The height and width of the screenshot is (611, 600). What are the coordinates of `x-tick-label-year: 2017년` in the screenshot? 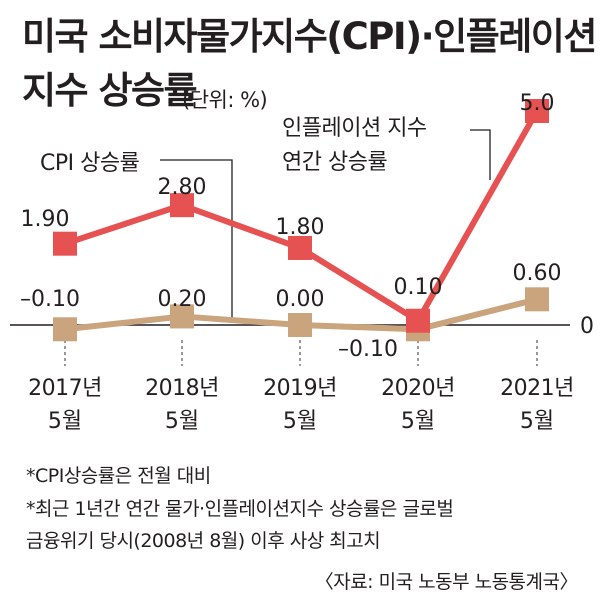 It's located at (65, 388).